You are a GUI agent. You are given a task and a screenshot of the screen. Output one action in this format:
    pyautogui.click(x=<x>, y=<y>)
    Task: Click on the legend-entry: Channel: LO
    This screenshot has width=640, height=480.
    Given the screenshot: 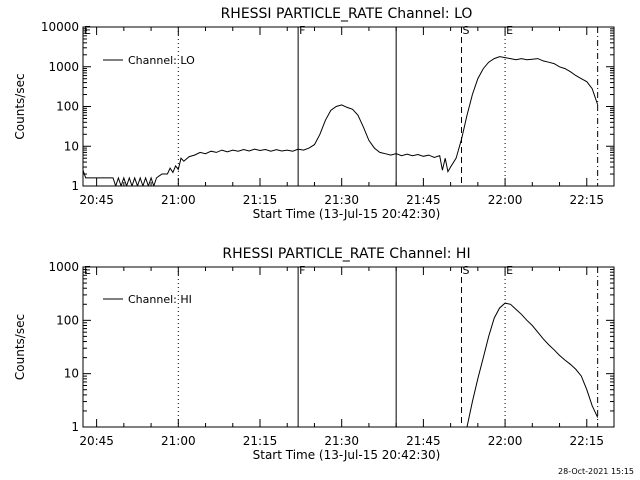 What is the action you would take?
    pyautogui.click(x=161, y=60)
    